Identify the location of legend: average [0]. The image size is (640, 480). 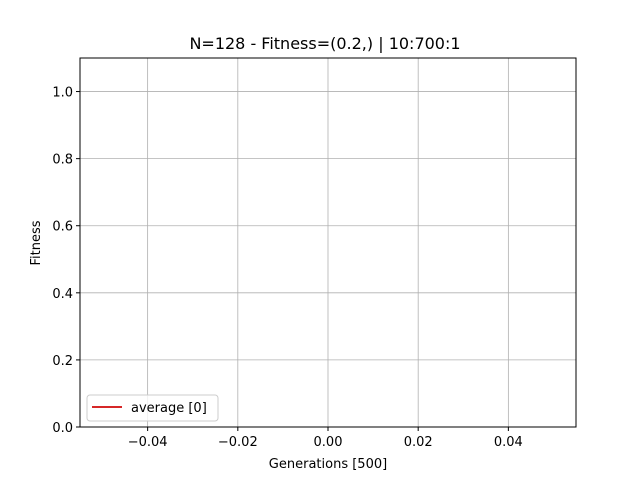
(152, 408).